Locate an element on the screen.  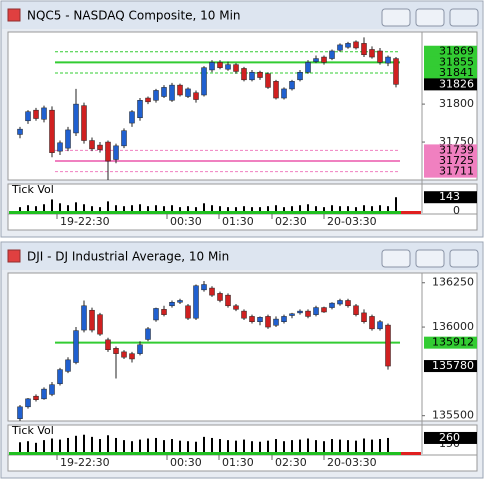
level-label: 31725 is located at coordinates (456, 160).